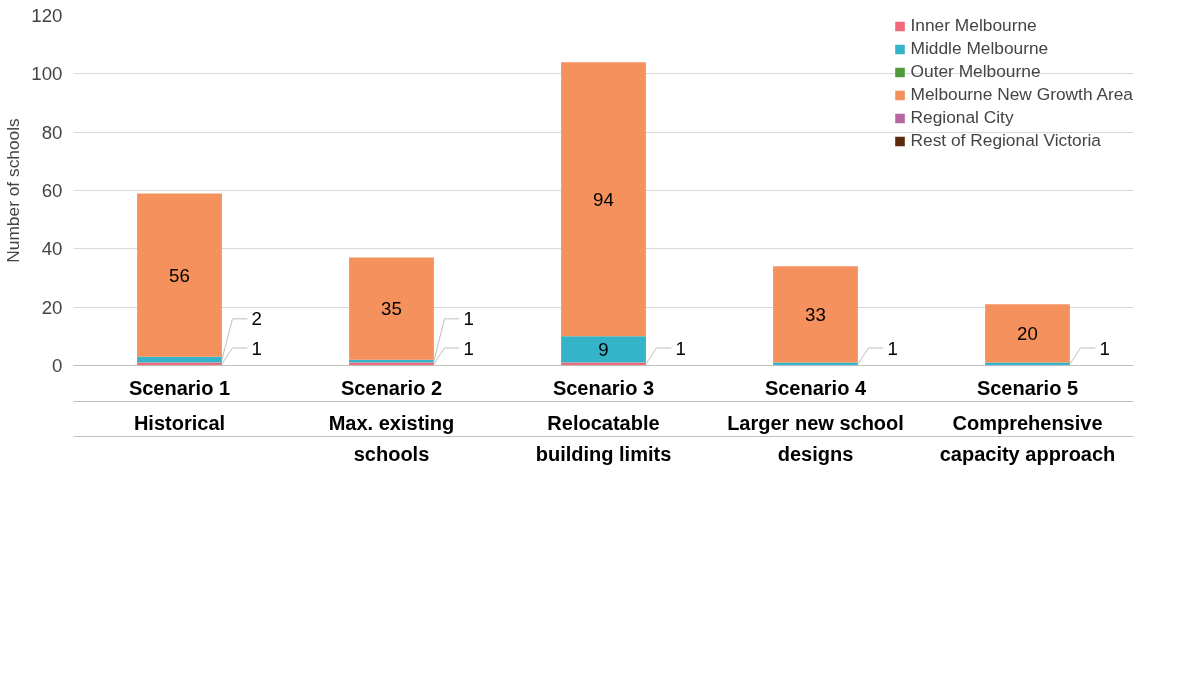 This screenshot has height=682, width=1201. I want to click on data-label: 9, so click(603, 349).